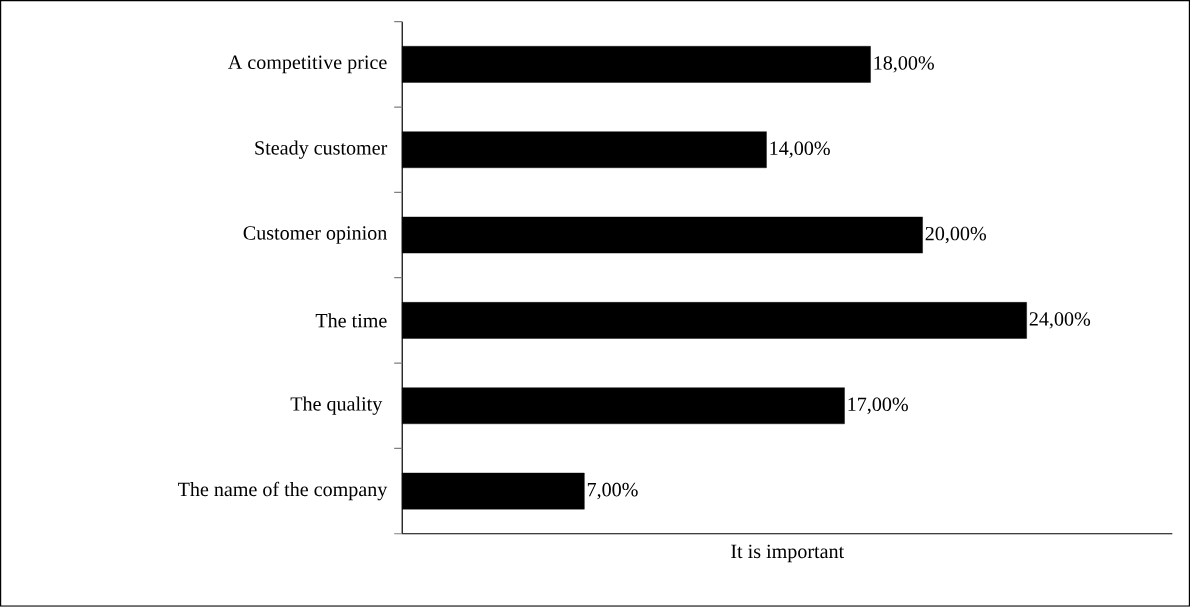 Image resolution: width=1190 pixels, height=607 pixels. What do you see at coordinates (307, 64) in the screenshot?
I see `y-tick-label: A competitive price` at bounding box center [307, 64].